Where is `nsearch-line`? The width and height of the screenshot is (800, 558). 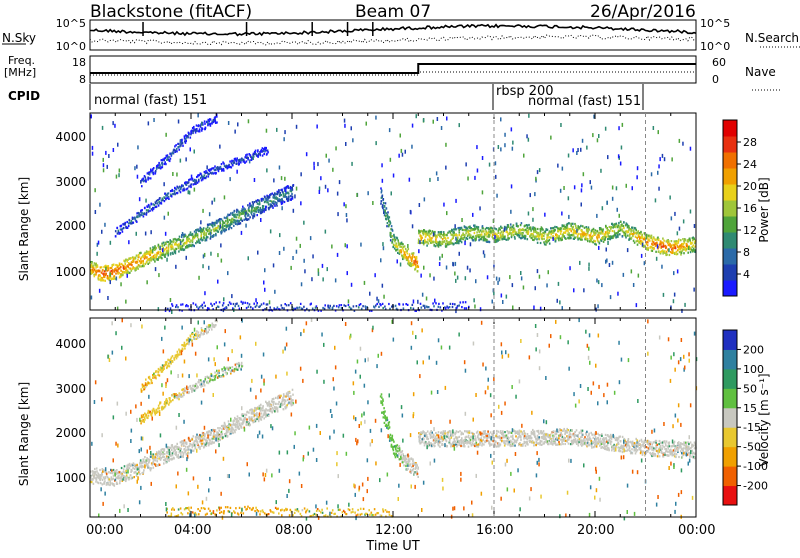
nsearch-line is located at coordinates (393, 40).